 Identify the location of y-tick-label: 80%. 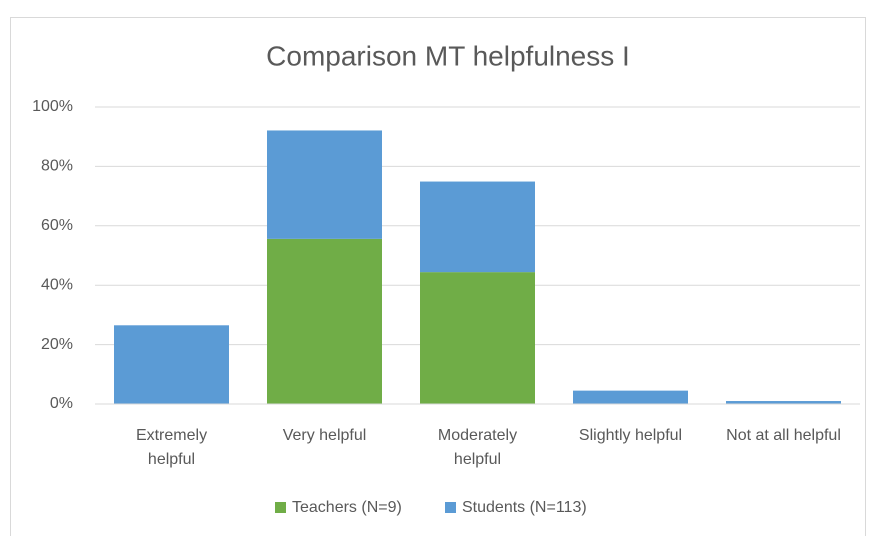
(57, 166).